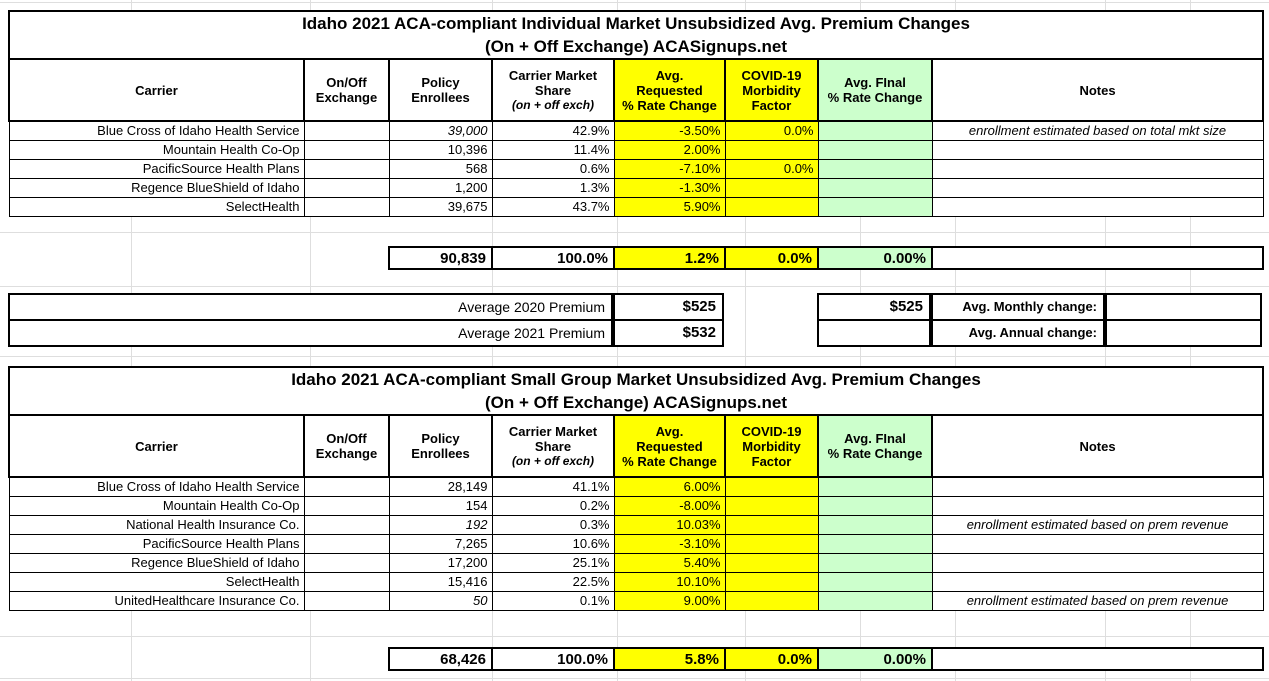  I want to click on cell-requested: 10.10%, so click(669, 581).